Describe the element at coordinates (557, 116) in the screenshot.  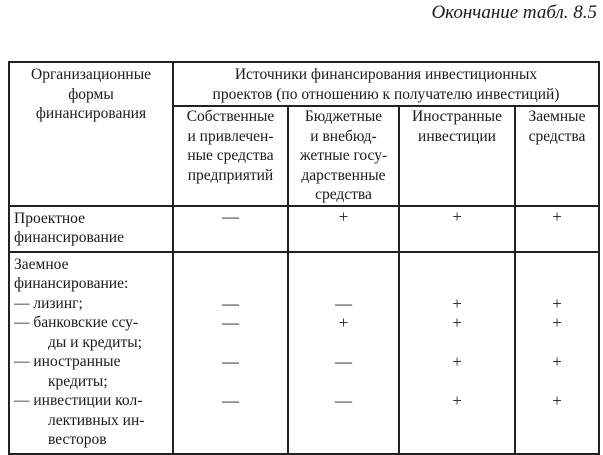
I see `header-line: Заемные` at that location.